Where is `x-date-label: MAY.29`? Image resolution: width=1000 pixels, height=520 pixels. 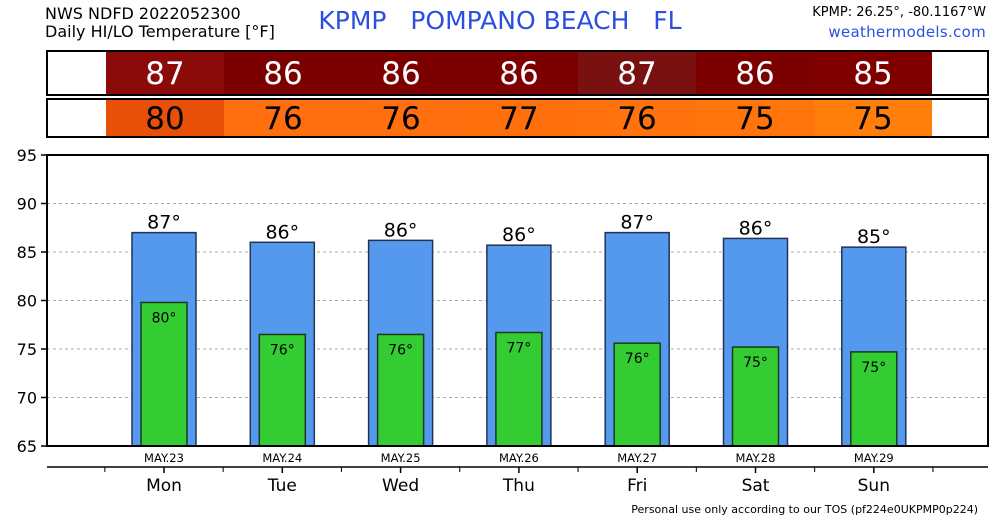
x-date-label: MAY.29 is located at coordinates (874, 458).